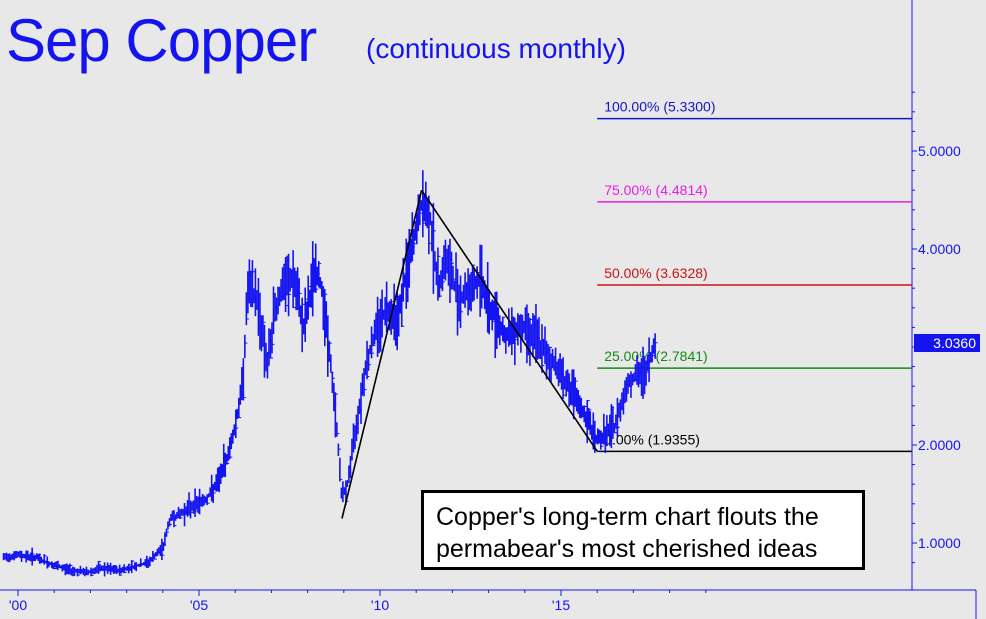 This screenshot has width=986, height=619. Describe the element at coordinates (161, 40) in the screenshot. I see `chart-title: Sep Copper` at that location.